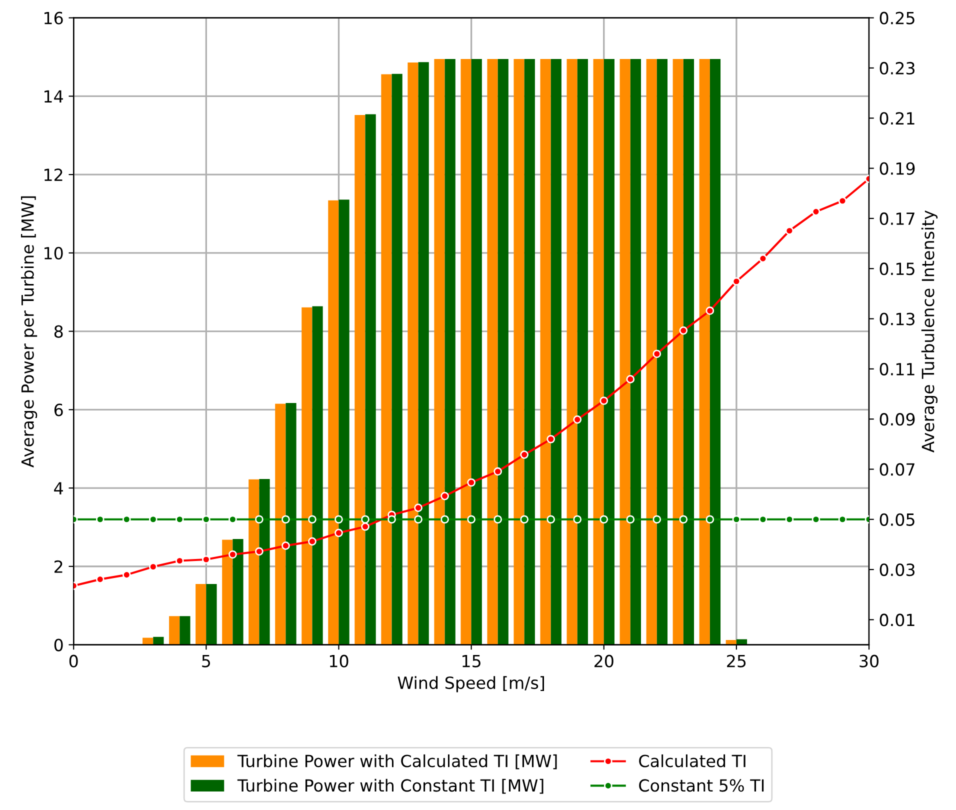 This screenshot has width=956, height=810. I want to click on y2-tick-label: 0.17, so click(897, 219).